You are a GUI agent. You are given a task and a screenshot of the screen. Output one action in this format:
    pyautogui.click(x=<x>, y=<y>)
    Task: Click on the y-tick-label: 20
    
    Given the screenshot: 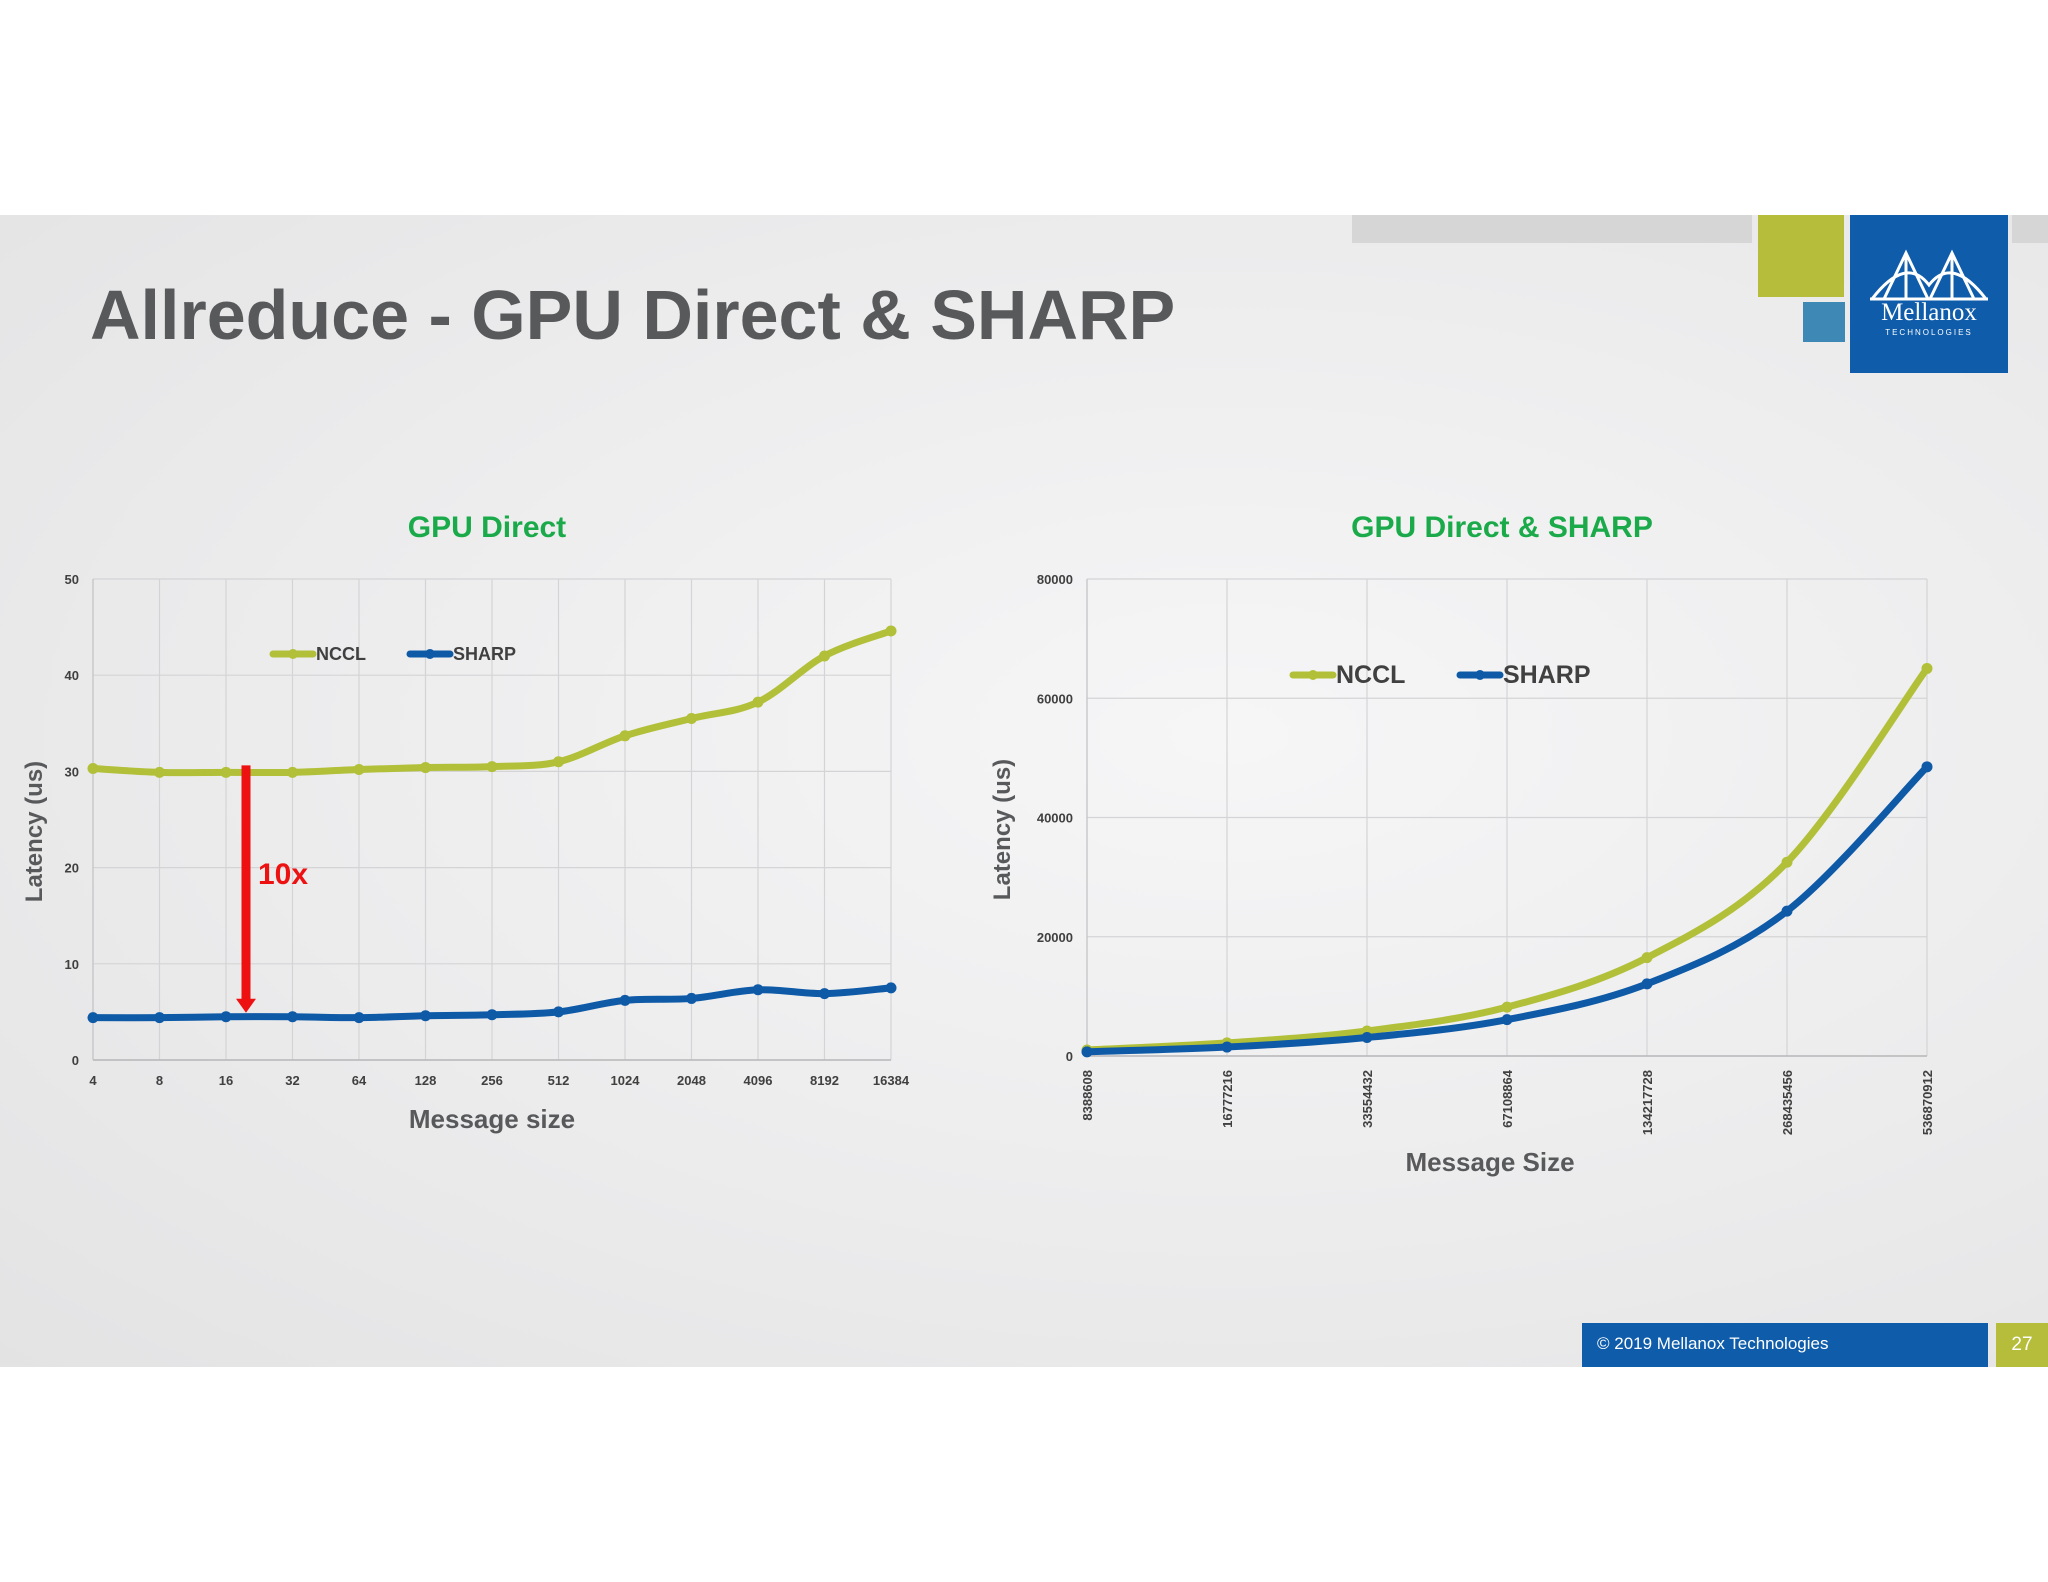 What is the action you would take?
    pyautogui.click(x=72, y=868)
    